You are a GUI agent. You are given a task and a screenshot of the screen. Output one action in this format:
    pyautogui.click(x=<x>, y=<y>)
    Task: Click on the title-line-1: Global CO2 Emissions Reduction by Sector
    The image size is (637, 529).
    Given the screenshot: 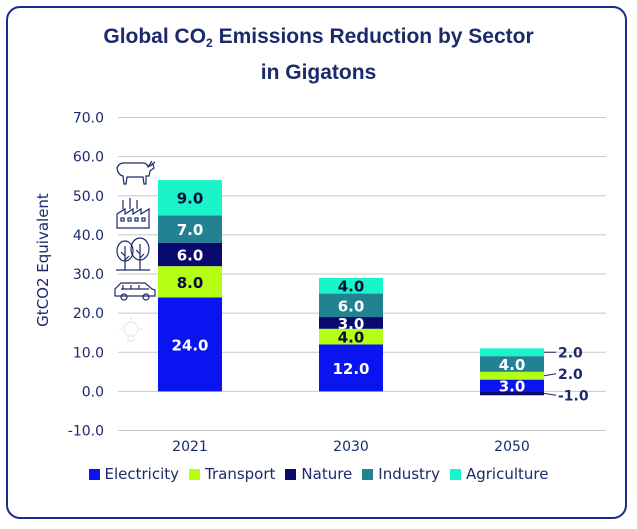 What is the action you would take?
    pyautogui.click(x=318, y=37)
    